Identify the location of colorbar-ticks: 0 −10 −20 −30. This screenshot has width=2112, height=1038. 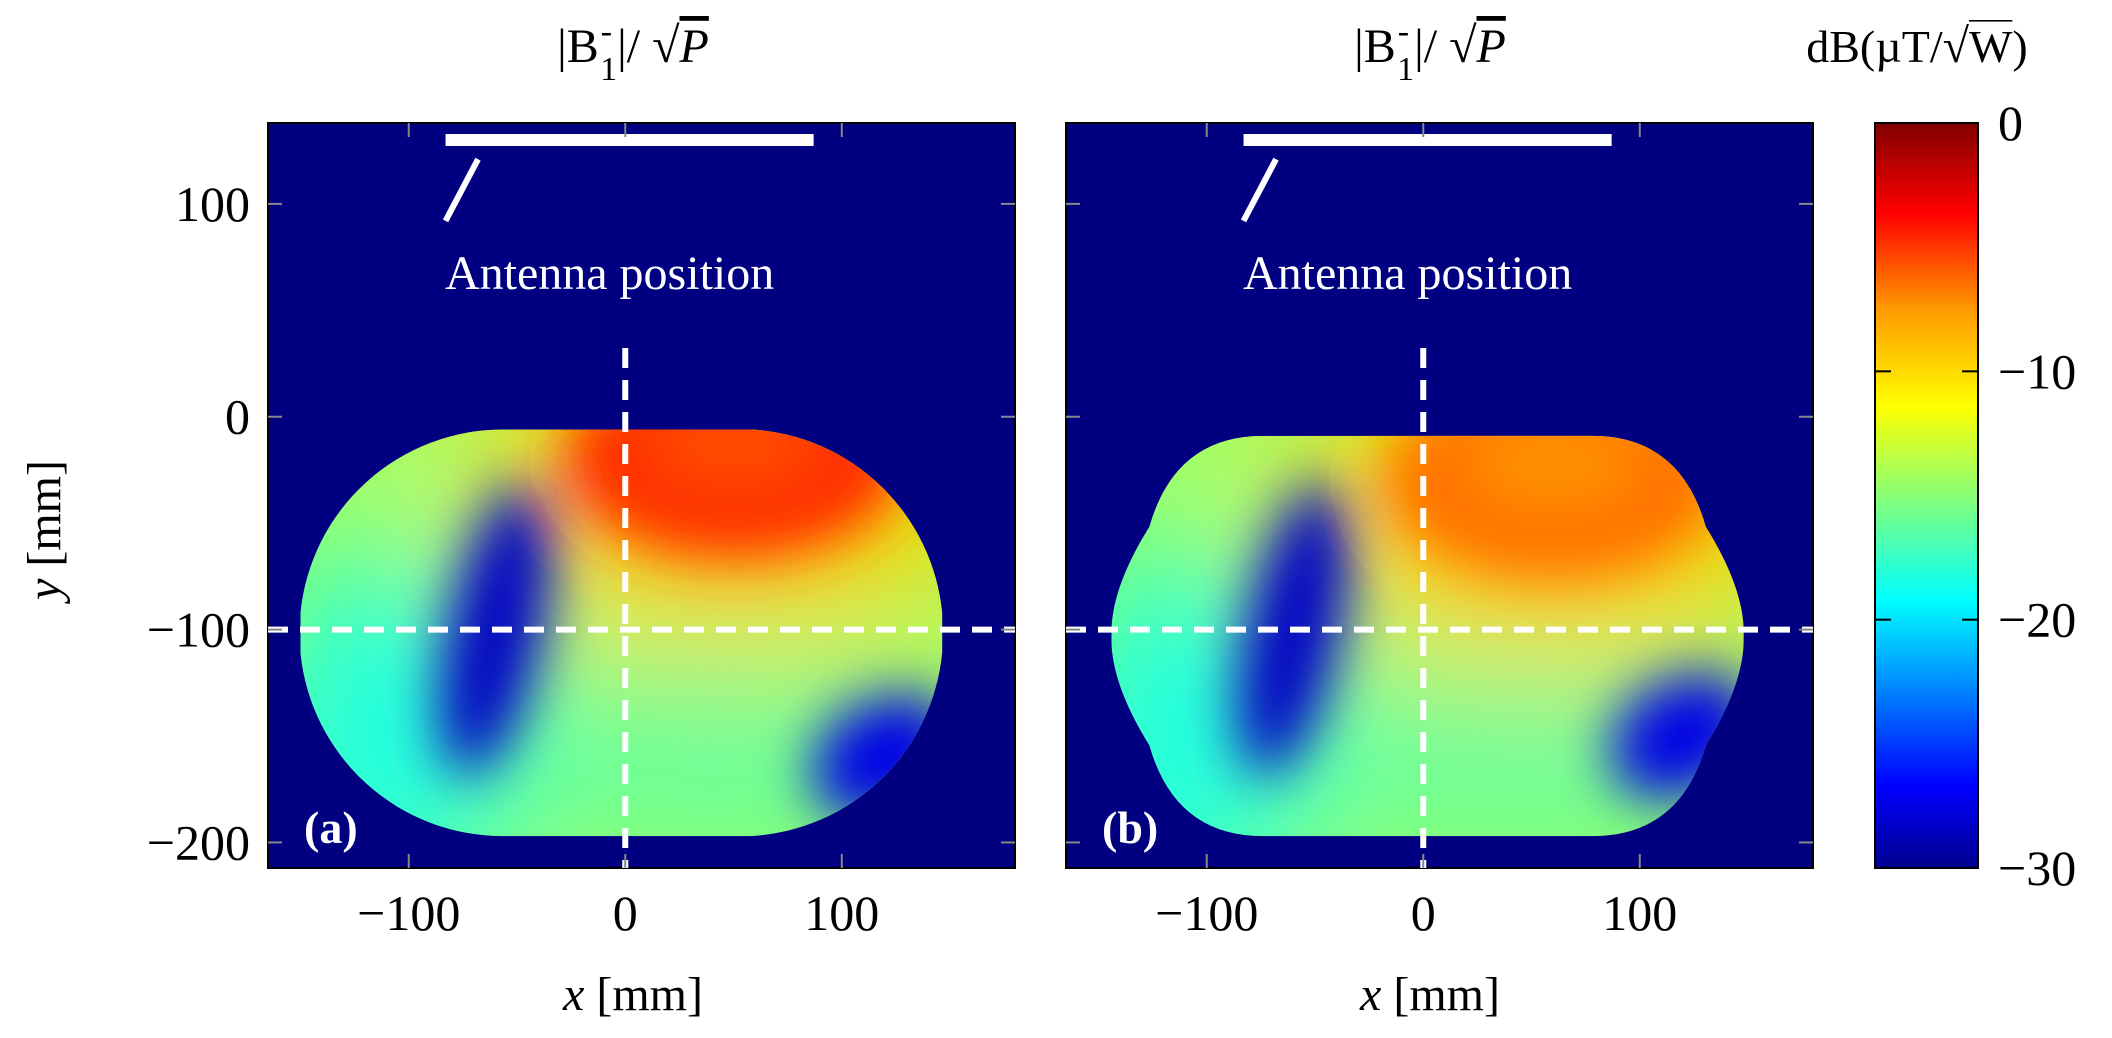
(1975, 495).